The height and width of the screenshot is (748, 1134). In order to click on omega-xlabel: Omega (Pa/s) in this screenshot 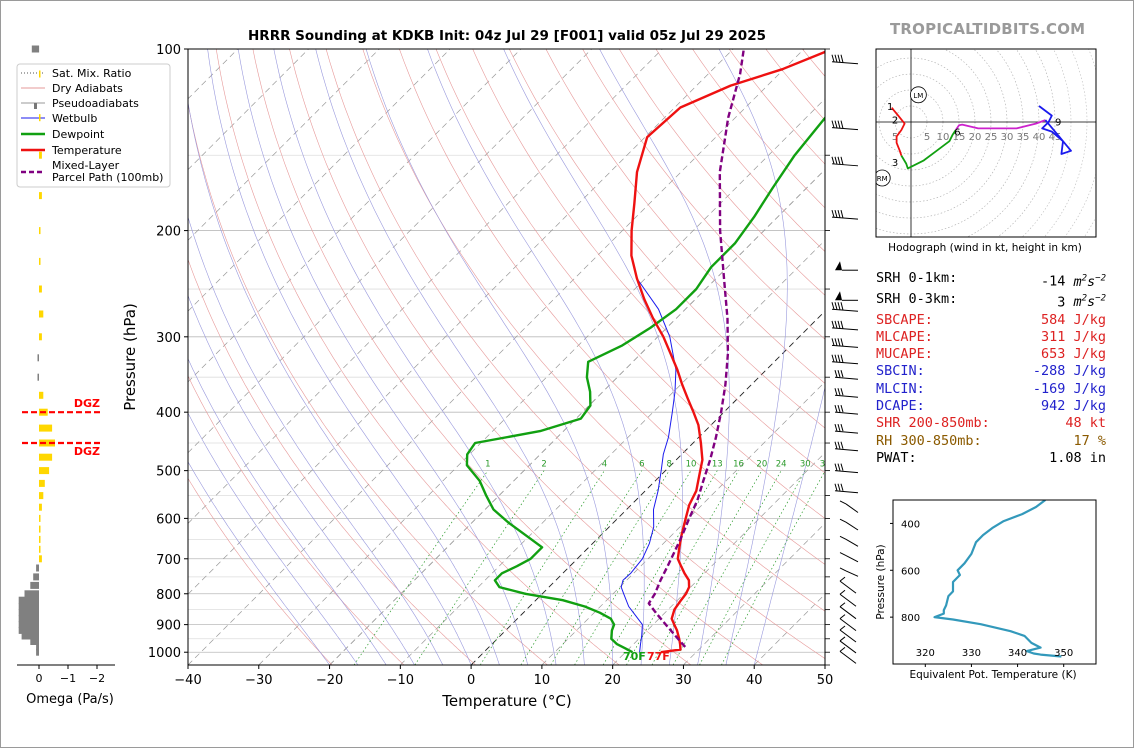, I will do `click(70, 699)`.